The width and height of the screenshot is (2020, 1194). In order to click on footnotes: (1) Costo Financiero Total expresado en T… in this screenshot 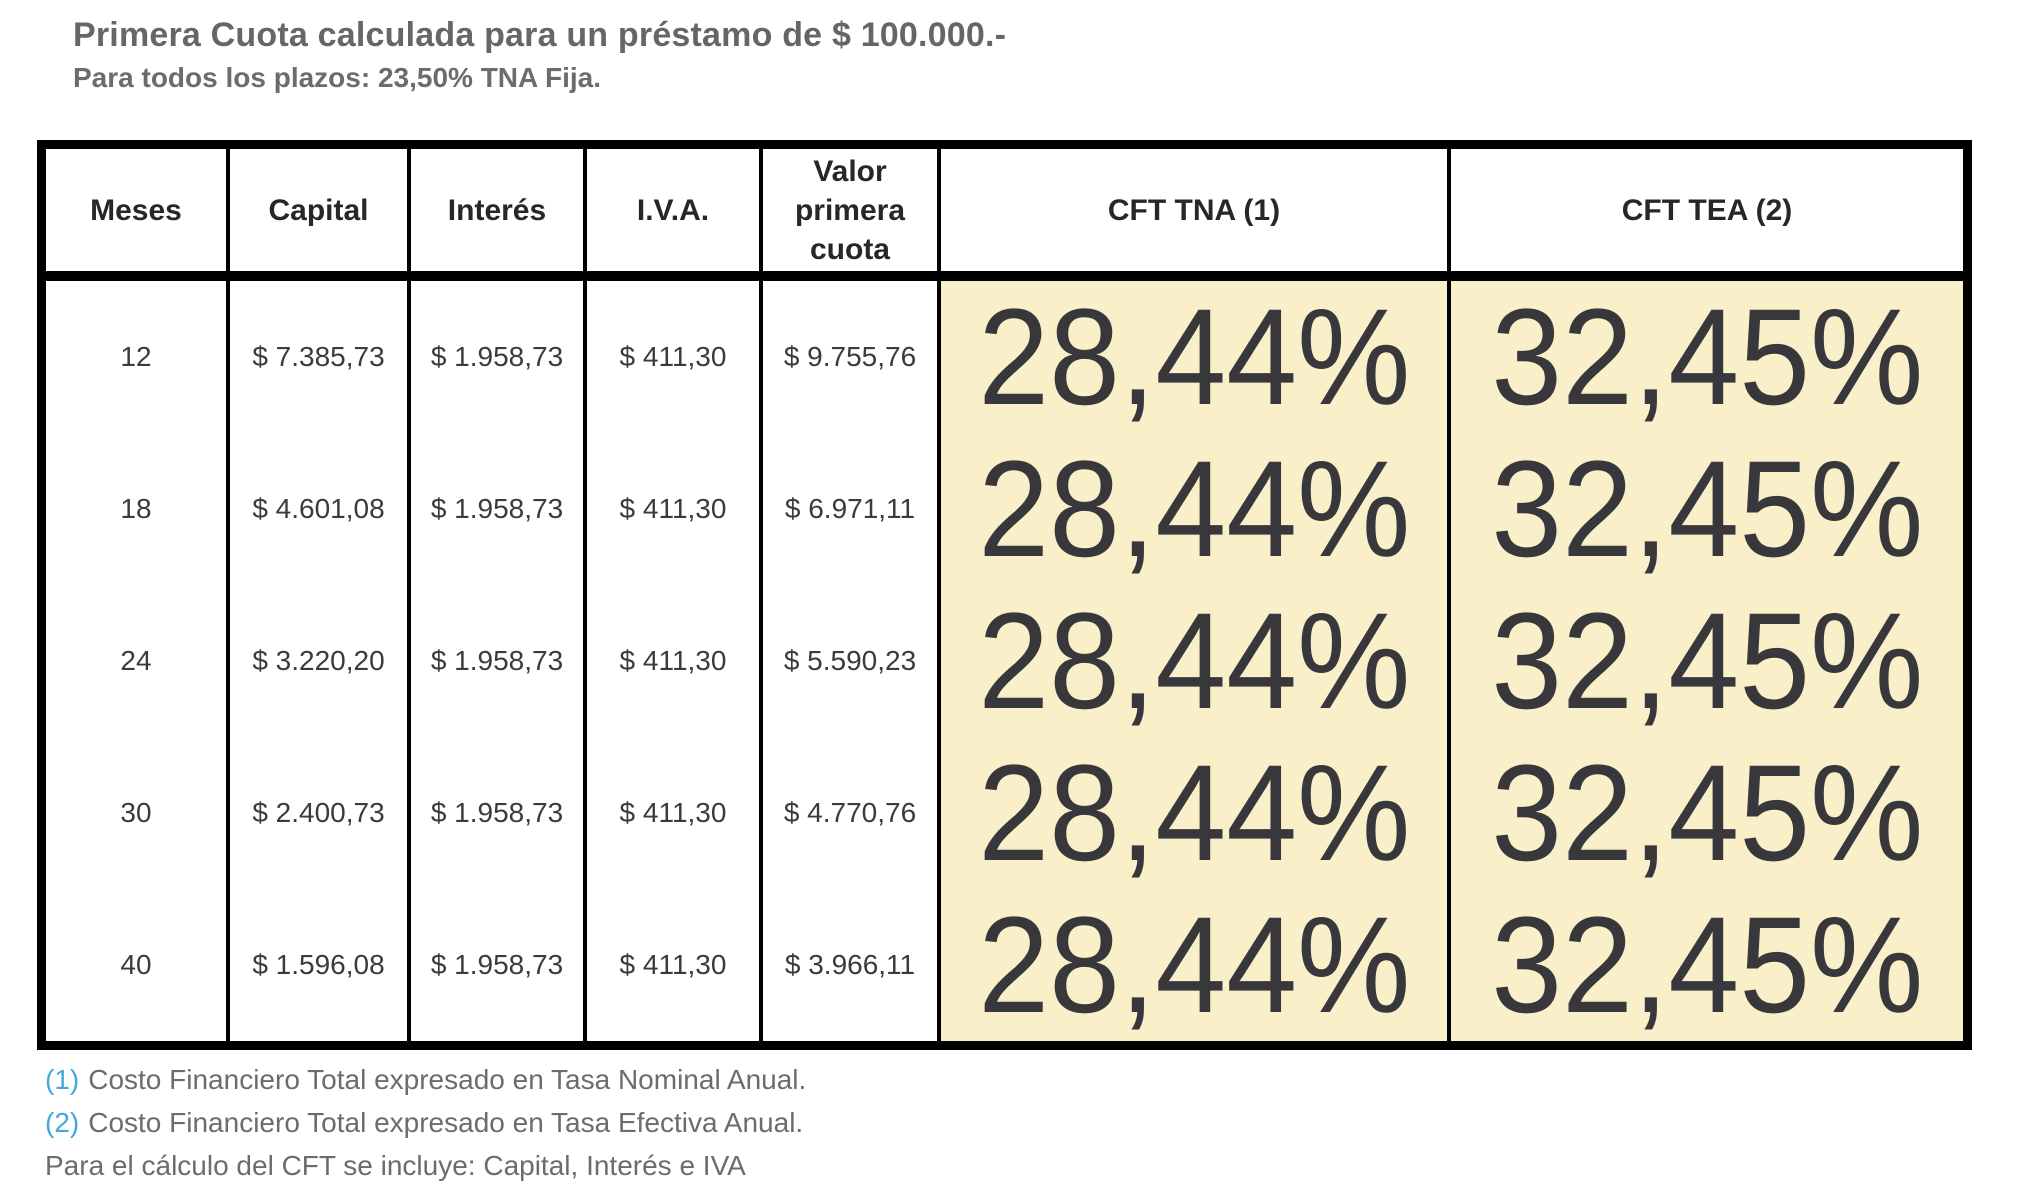, I will do `click(425, 1122)`.